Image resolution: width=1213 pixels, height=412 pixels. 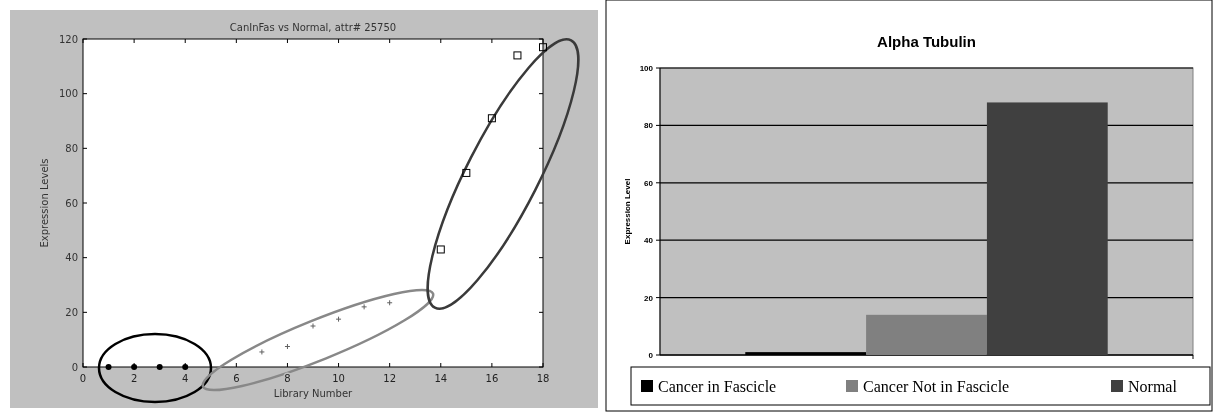 What do you see at coordinates (1153, 386) in the screenshot?
I see `legend-label: Normal` at bounding box center [1153, 386].